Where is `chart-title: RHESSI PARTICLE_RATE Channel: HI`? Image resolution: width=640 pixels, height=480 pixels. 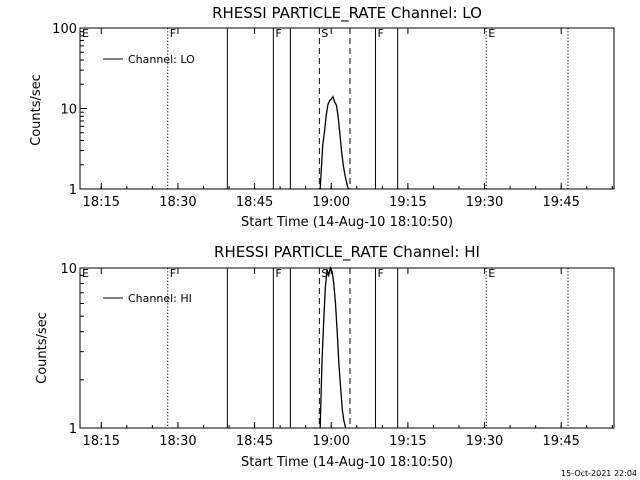
chart-title: RHESSI PARTICLE_RATE Channel: HI is located at coordinates (347, 252).